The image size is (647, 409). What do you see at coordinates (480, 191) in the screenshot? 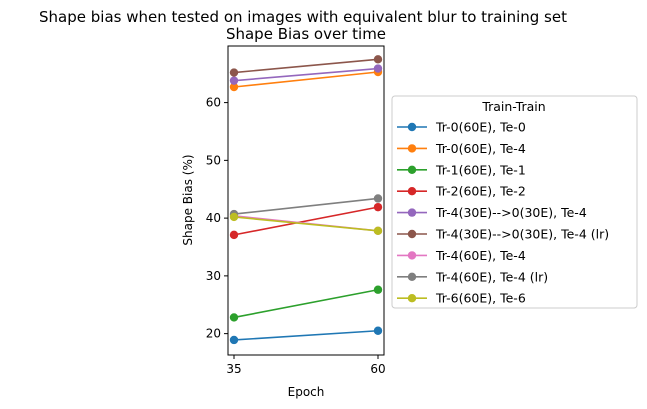
I see `legend-label: Tr-2(60E), Te-2` at bounding box center [480, 191].